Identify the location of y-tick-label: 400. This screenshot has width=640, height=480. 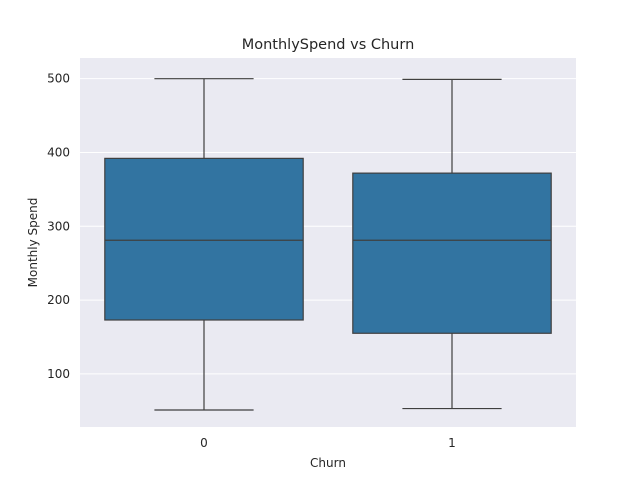
(58, 152).